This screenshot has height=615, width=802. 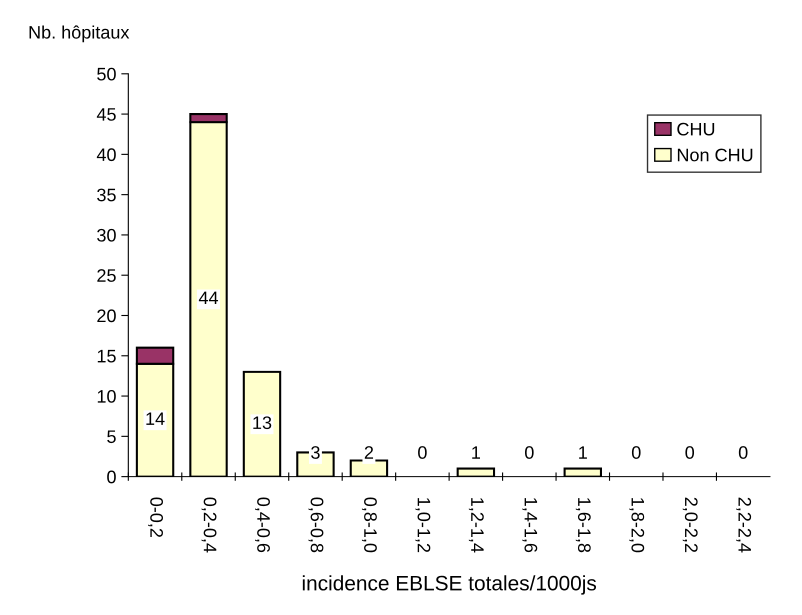 What do you see at coordinates (636, 525) in the screenshot?
I see `x-tick-label: 1,8-2,0` at bounding box center [636, 525].